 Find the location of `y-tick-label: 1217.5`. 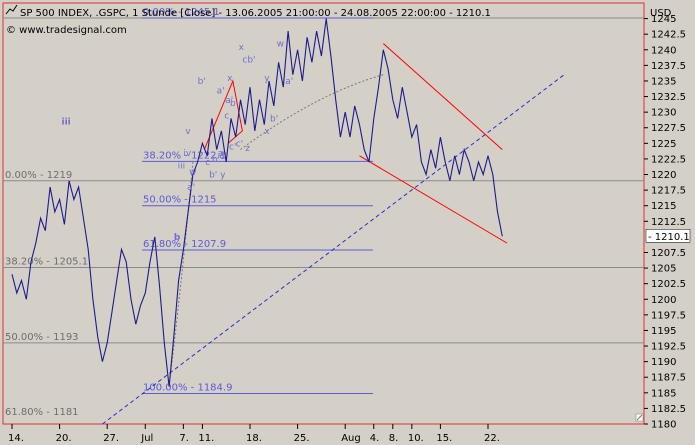

y-tick-label: 1217.5 is located at coordinates (668, 191).